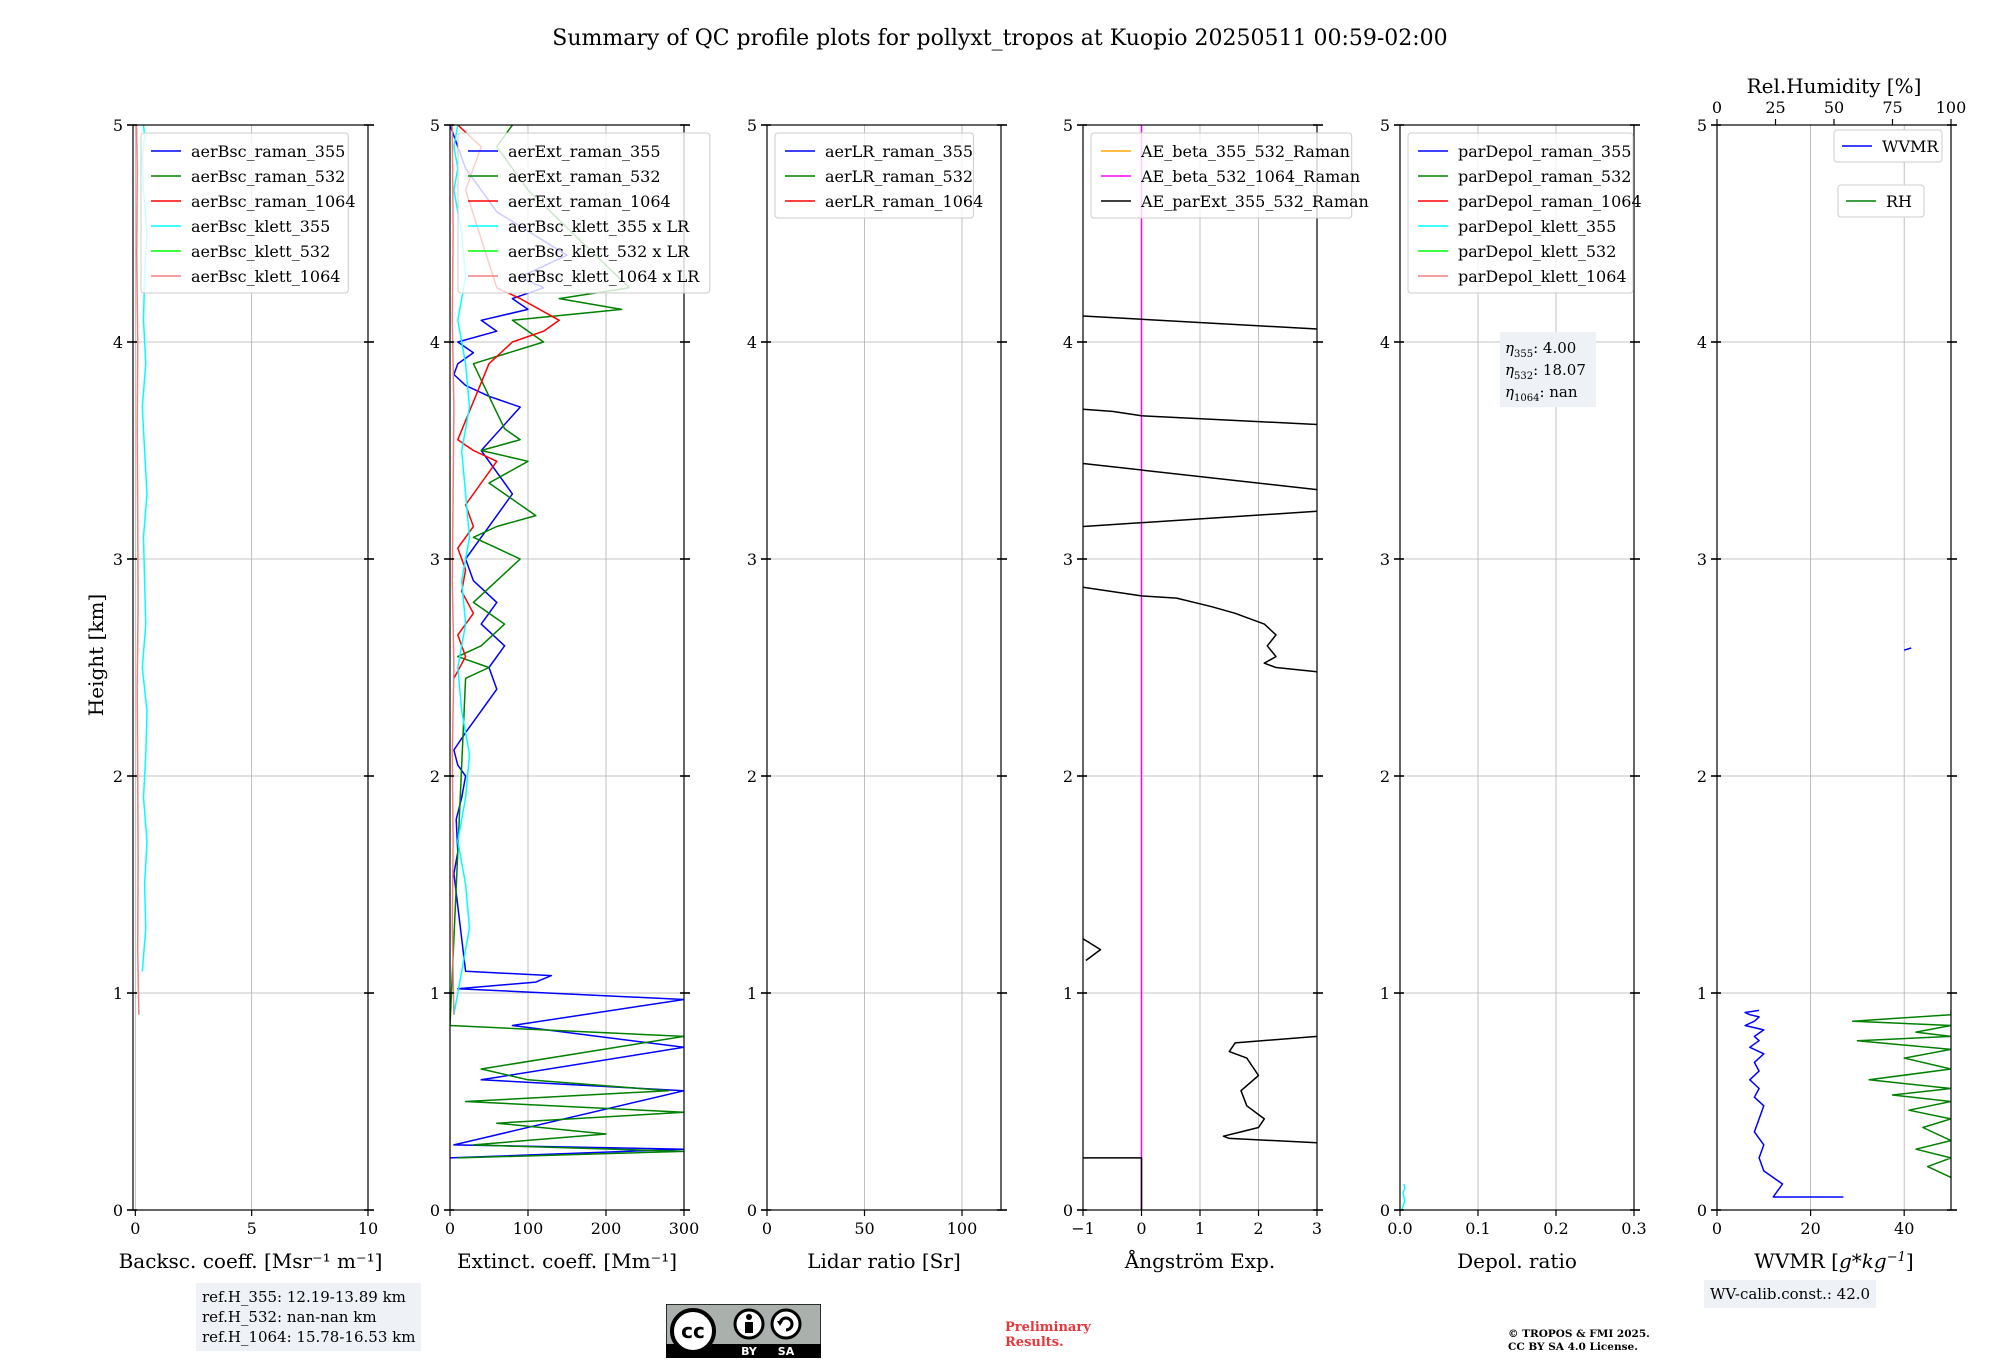  Describe the element at coordinates (1790, 1294) in the screenshot. I see `wv-calibration-box: WV-calib.const.: 42.0` at that location.